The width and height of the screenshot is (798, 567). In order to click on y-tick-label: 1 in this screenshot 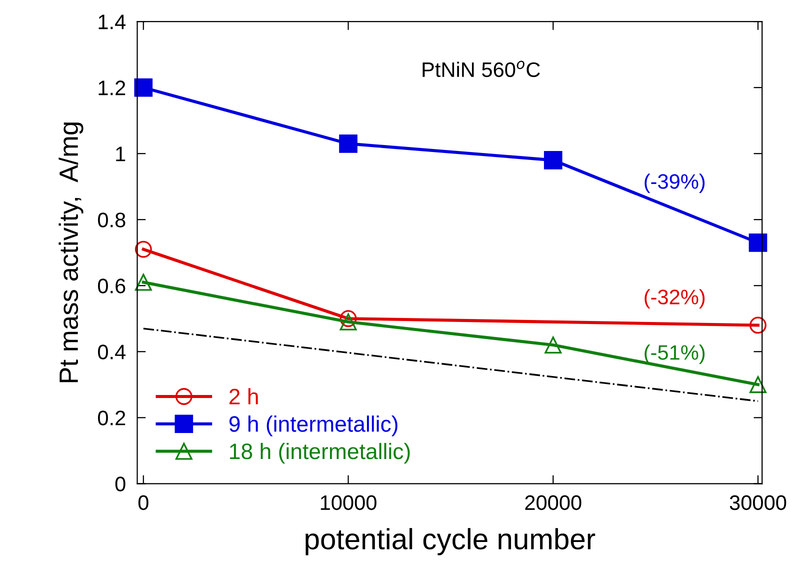, I will do `click(121, 154)`.